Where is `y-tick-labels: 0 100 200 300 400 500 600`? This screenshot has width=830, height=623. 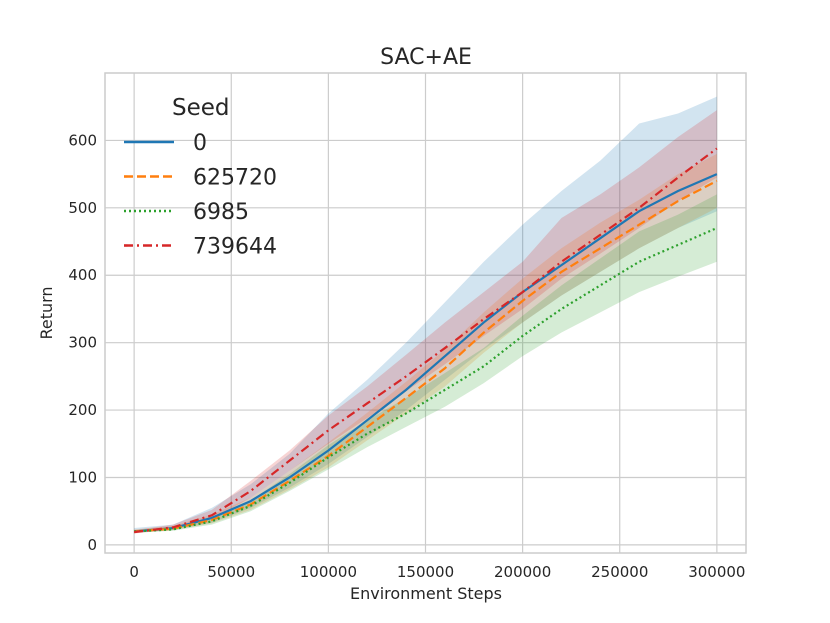 y-tick-labels: 0 100 200 300 400 500 600 is located at coordinates (82, 342).